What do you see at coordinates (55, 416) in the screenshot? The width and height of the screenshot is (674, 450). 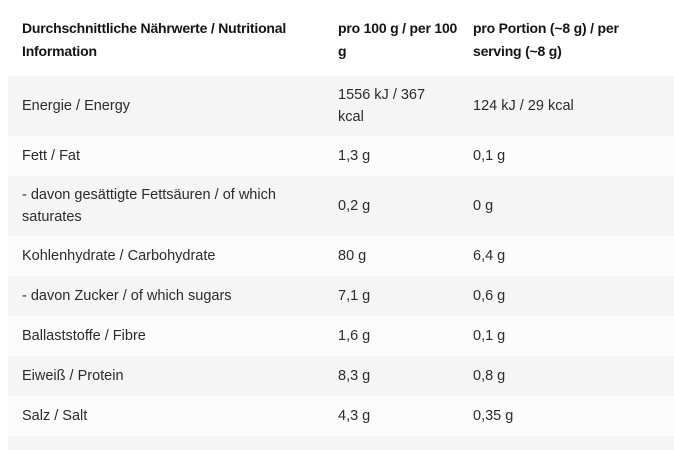 I see `nutrient-label: Salz / Salt` at bounding box center [55, 416].